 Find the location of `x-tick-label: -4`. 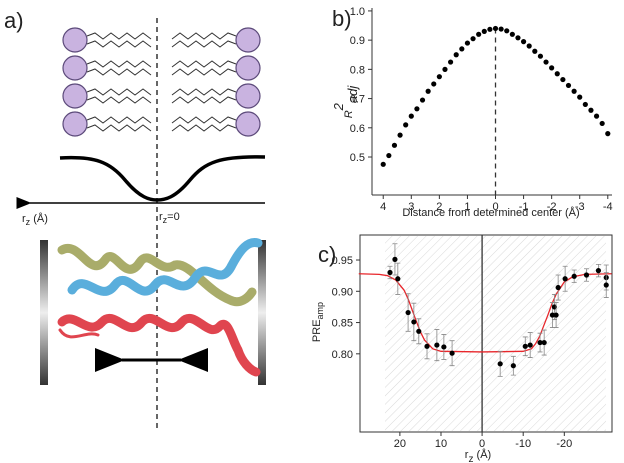

x-tick-label: -4 is located at coordinates (608, 207).